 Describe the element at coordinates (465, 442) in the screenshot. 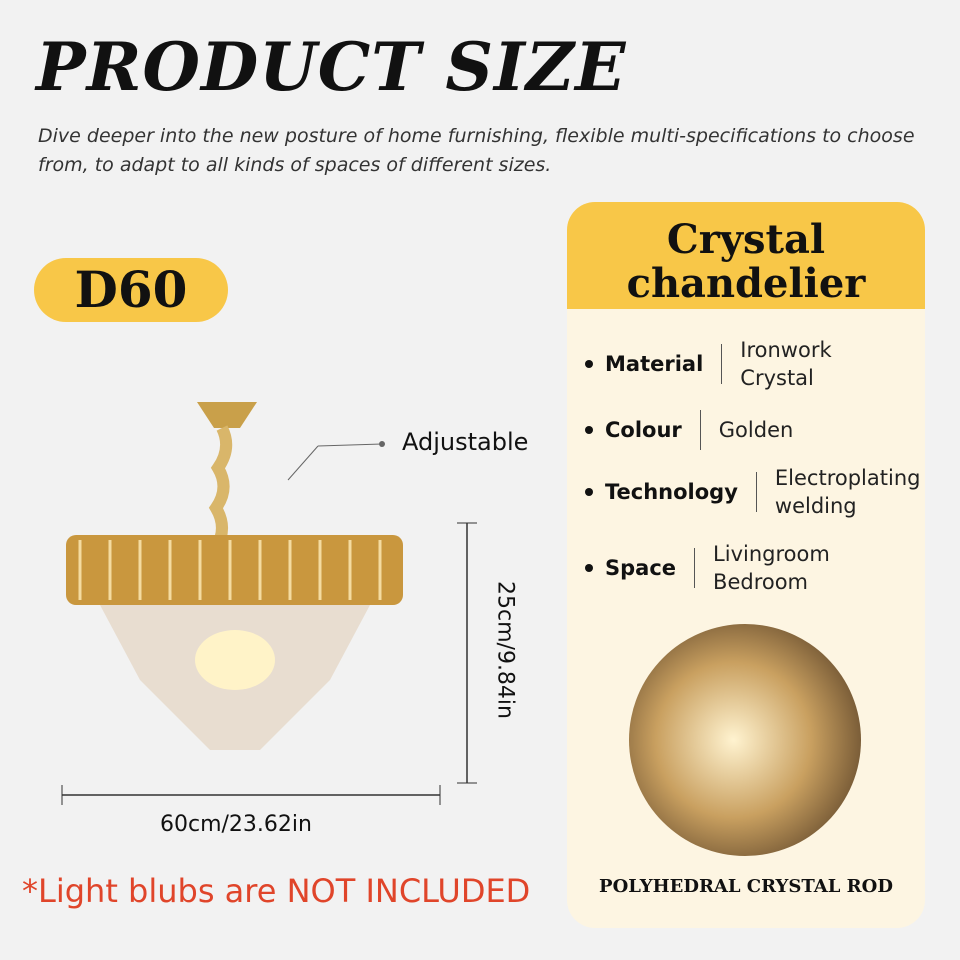

I see `adjustable-callout: Adjustable` at that location.